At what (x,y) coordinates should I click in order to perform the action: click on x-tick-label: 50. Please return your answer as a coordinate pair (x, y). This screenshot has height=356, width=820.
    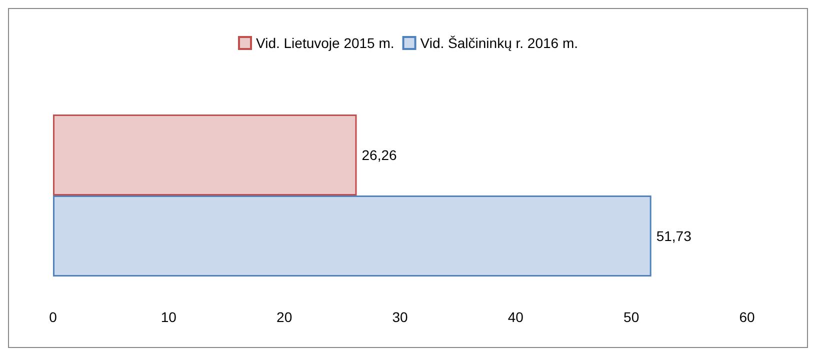
    Looking at the image, I should click on (632, 317).